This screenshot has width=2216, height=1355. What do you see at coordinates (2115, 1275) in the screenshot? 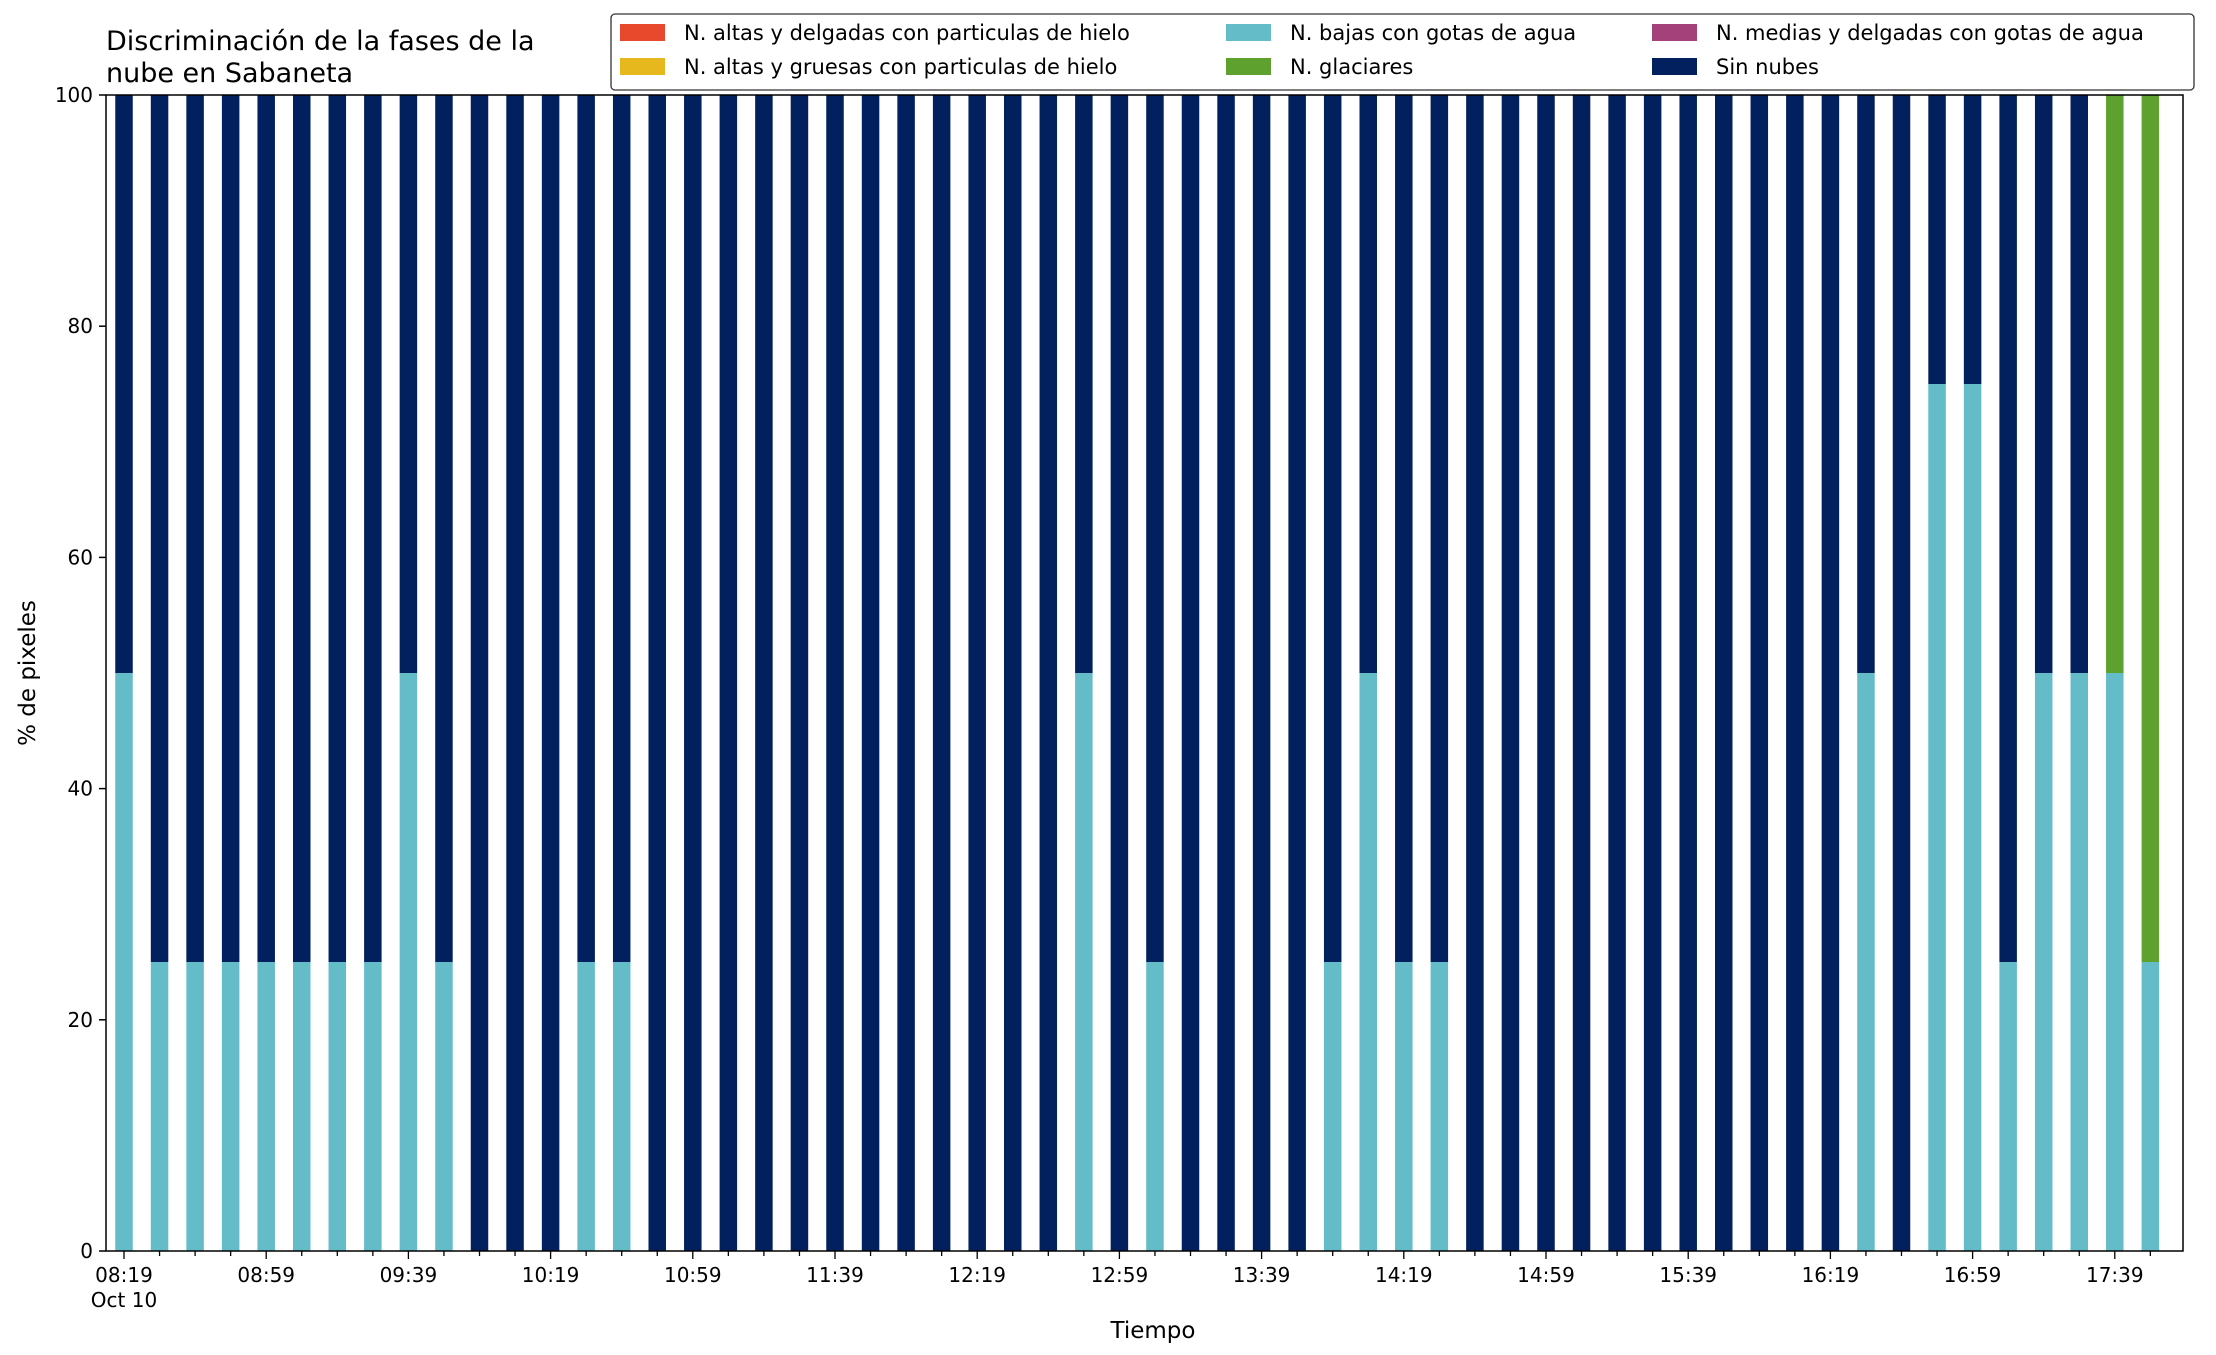
I see `x-tick-label: 17:39` at bounding box center [2115, 1275].